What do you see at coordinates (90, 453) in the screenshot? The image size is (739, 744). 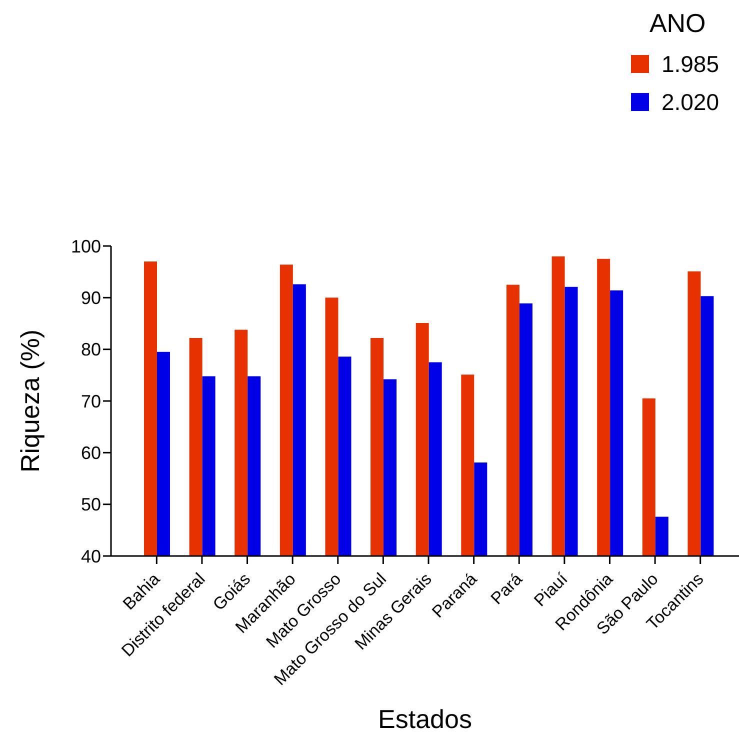 I see `y-tick-label: 60` at bounding box center [90, 453].